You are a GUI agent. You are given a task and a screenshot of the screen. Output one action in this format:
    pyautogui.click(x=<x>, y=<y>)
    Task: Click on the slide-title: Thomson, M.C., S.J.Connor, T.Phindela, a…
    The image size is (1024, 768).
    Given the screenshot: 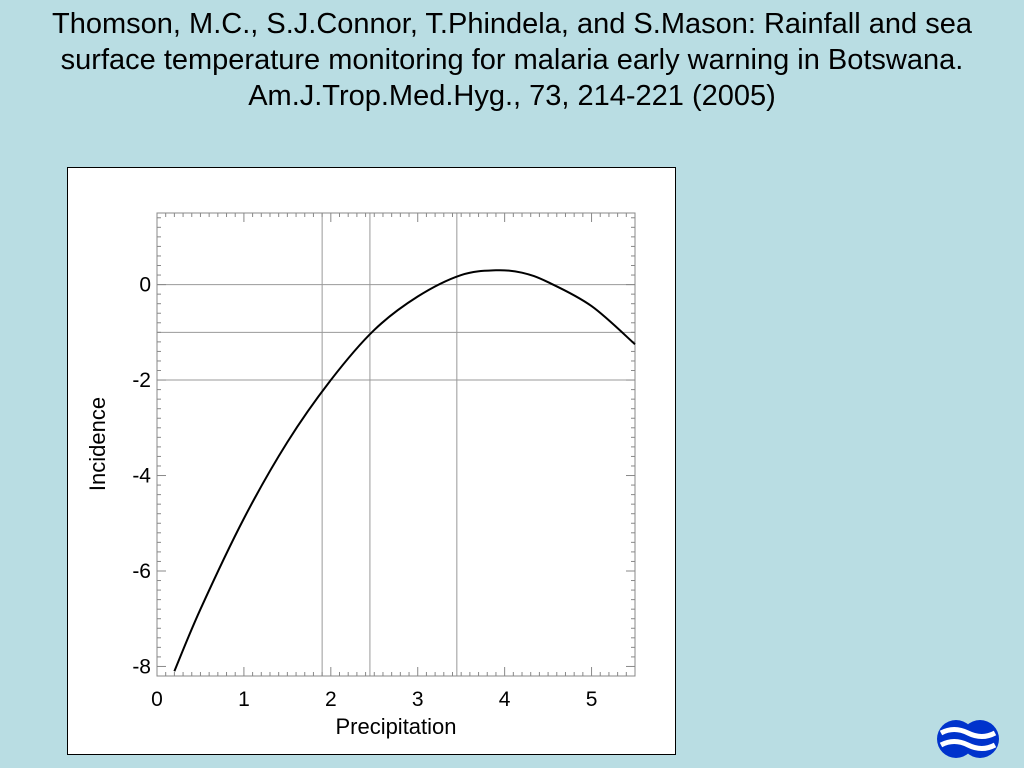 What is the action you would take?
    pyautogui.click(x=512, y=60)
    